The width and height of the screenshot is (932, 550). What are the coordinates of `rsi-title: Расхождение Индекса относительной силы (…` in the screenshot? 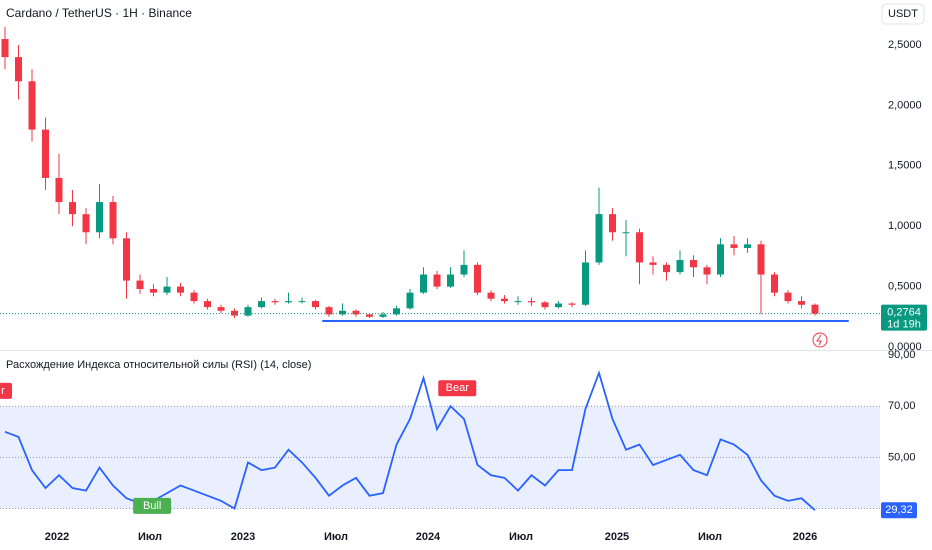 It's located at (158, 365).